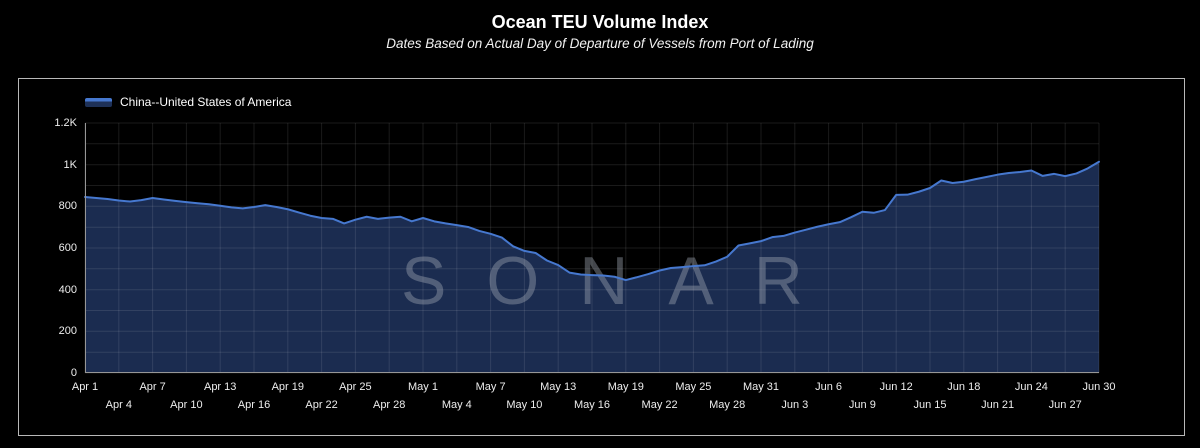  What do you see at coordinates (456, 405) in the screenshot?
I see `x-tick-label: May 4` at bounding box center [456, 405].